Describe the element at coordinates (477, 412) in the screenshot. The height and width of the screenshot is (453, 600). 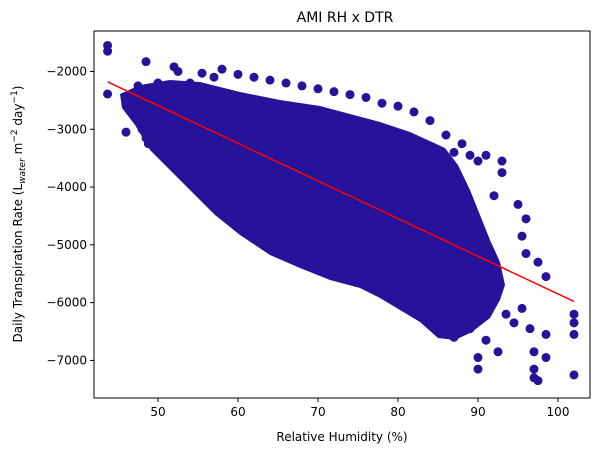
I see `x-tick-label: 90` at that location.